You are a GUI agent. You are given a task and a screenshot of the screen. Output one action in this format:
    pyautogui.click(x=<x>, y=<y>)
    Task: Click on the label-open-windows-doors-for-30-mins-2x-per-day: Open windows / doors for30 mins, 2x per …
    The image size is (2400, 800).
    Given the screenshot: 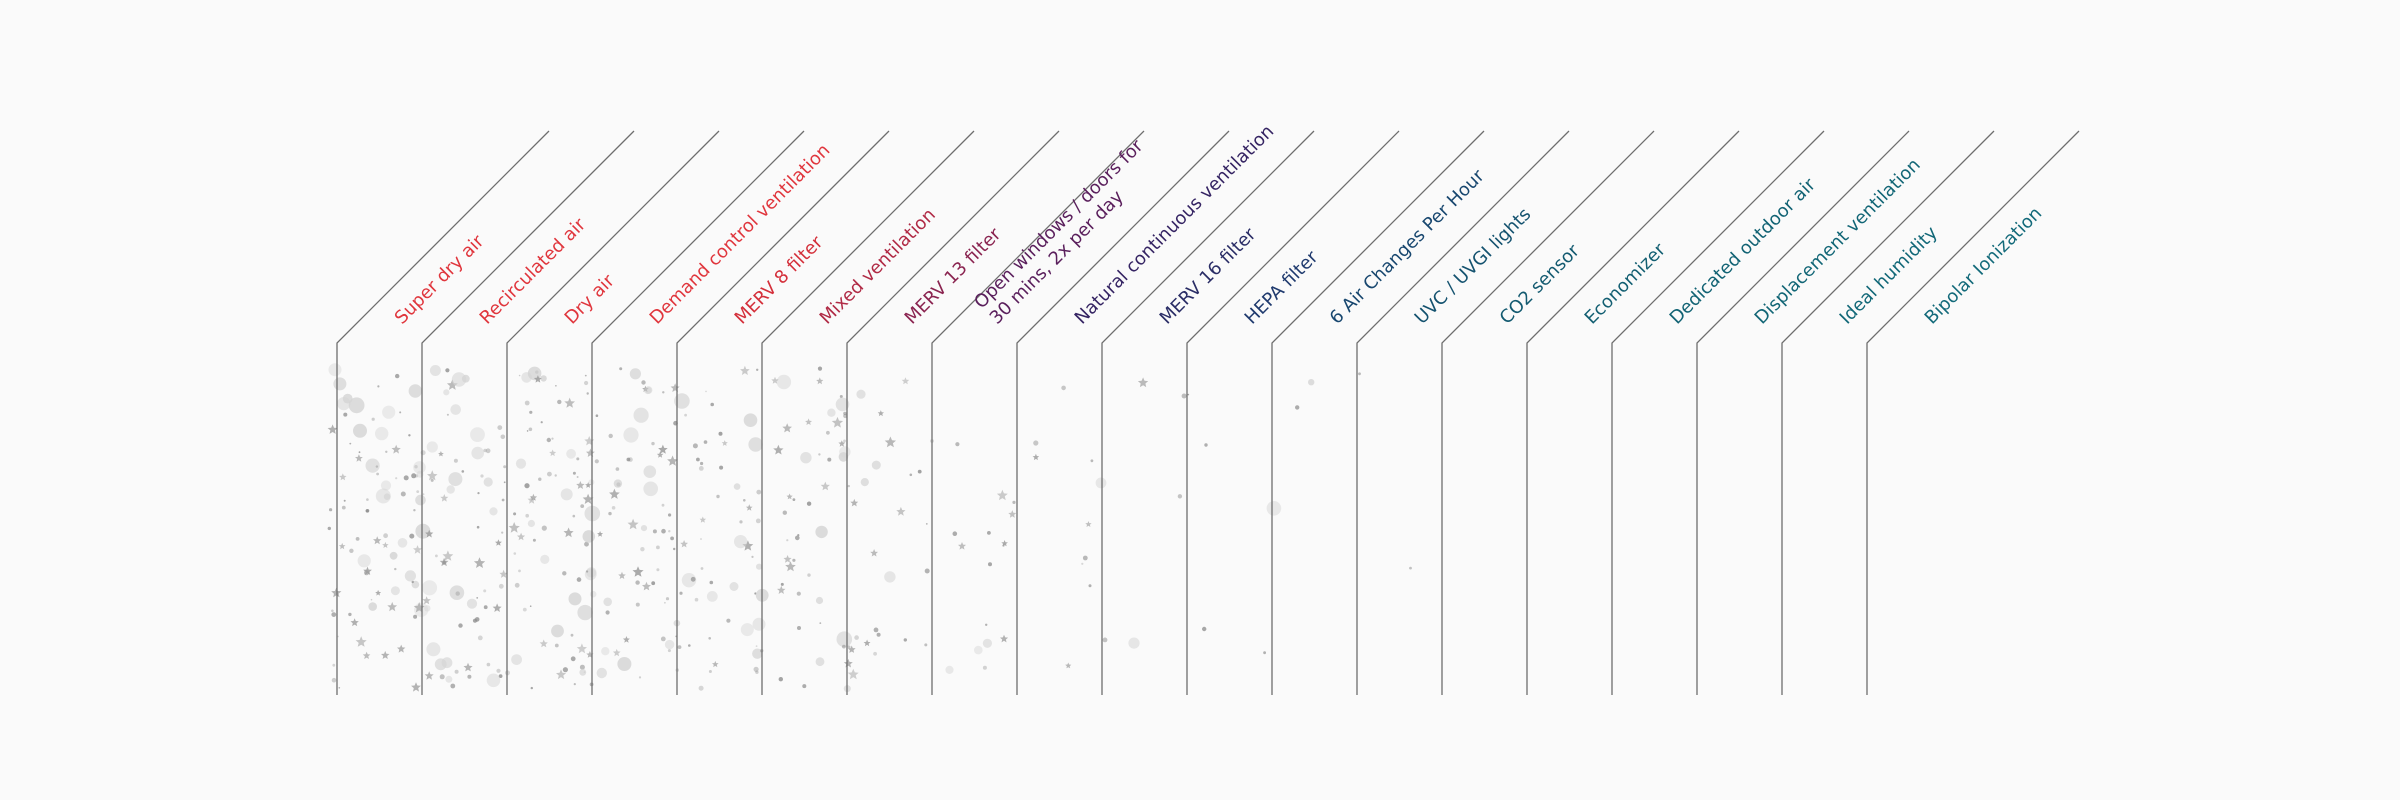 What is the action you would take?
    pyautogui.click(x=1066, y=231)
    